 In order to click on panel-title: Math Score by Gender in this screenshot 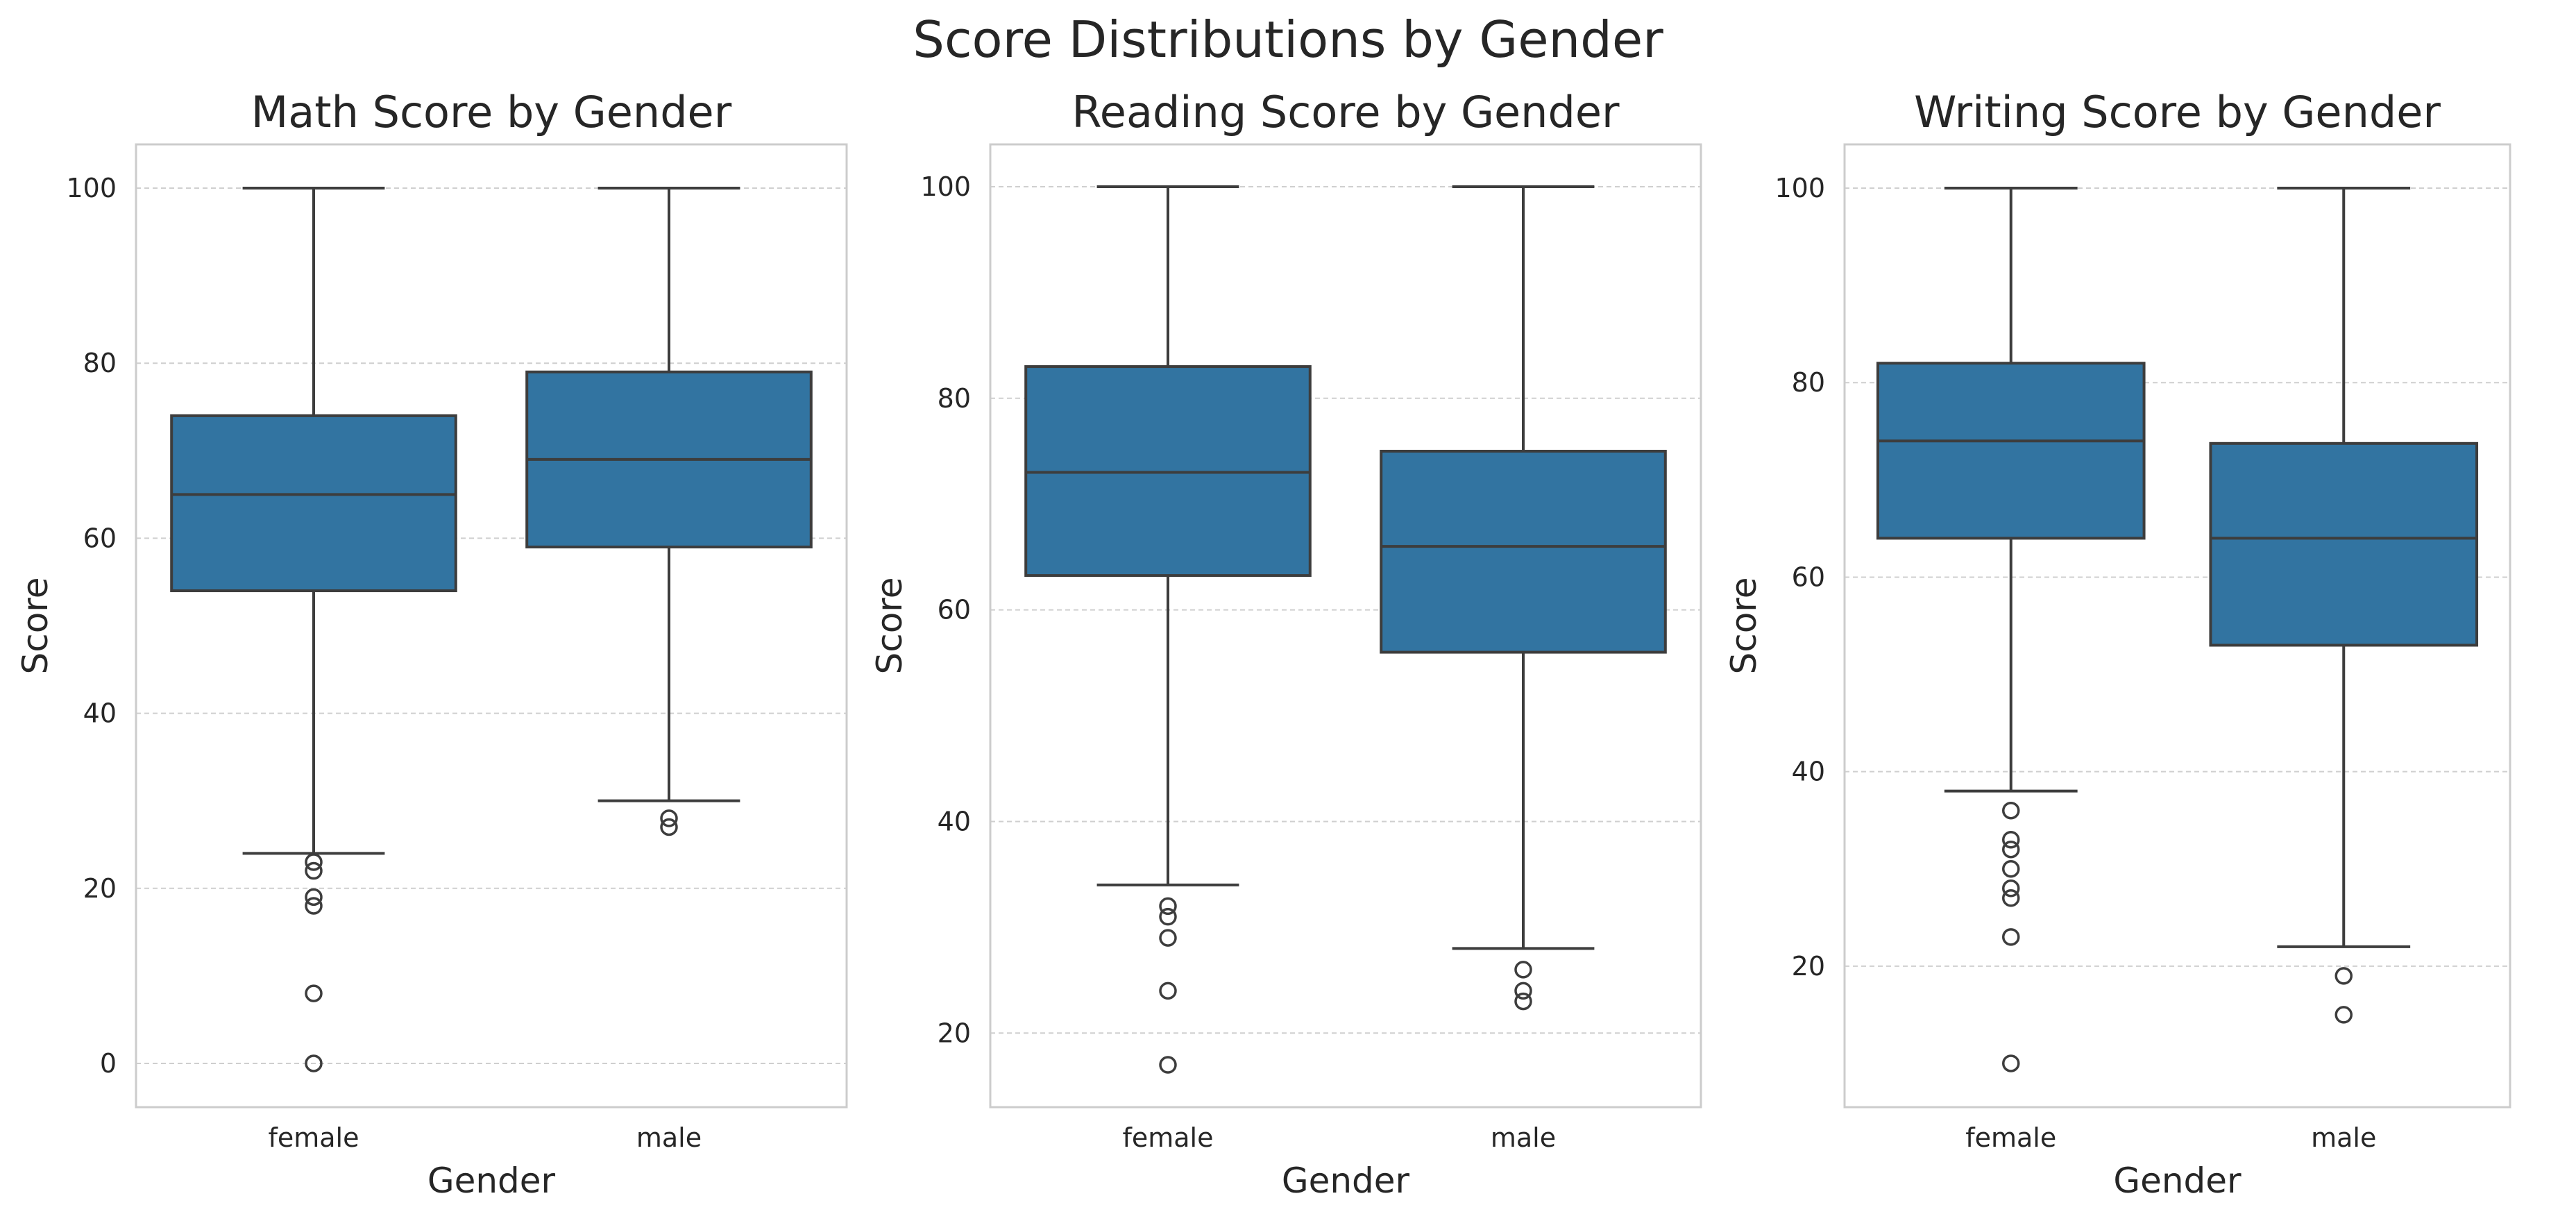, I will do `click(492, 112)`.